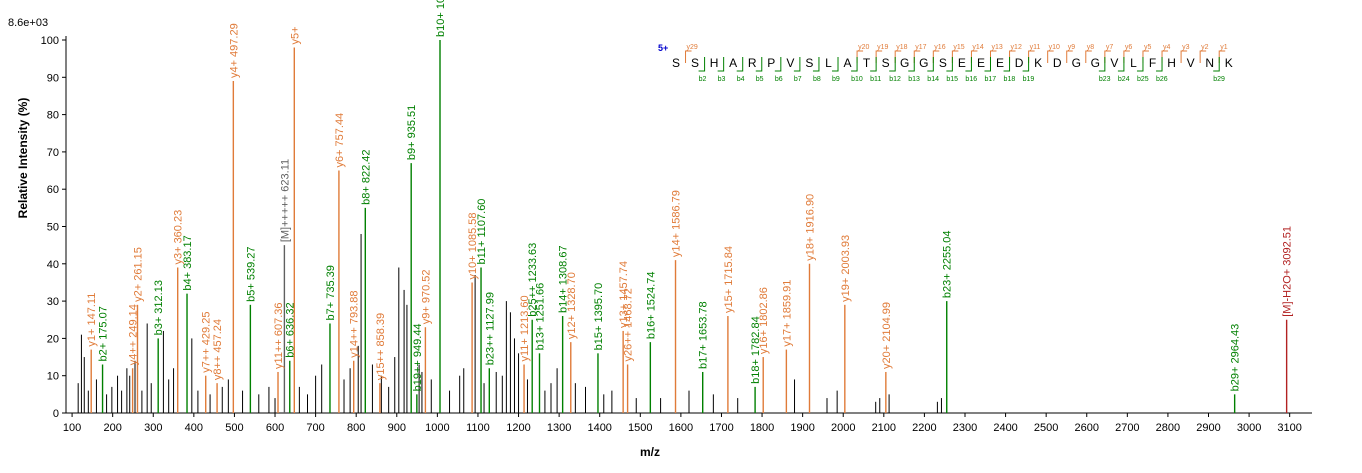 This screenshot has width=1362, height=473. I want to click on y-axis: 0 10 20 30 40 50 60 70 80 90 100, so click(54, 227).